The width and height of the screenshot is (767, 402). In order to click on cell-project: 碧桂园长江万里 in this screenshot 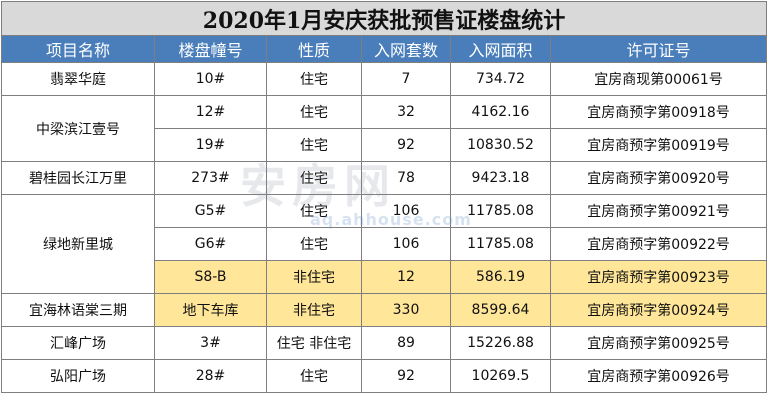, I will do `click(78, 178)`.